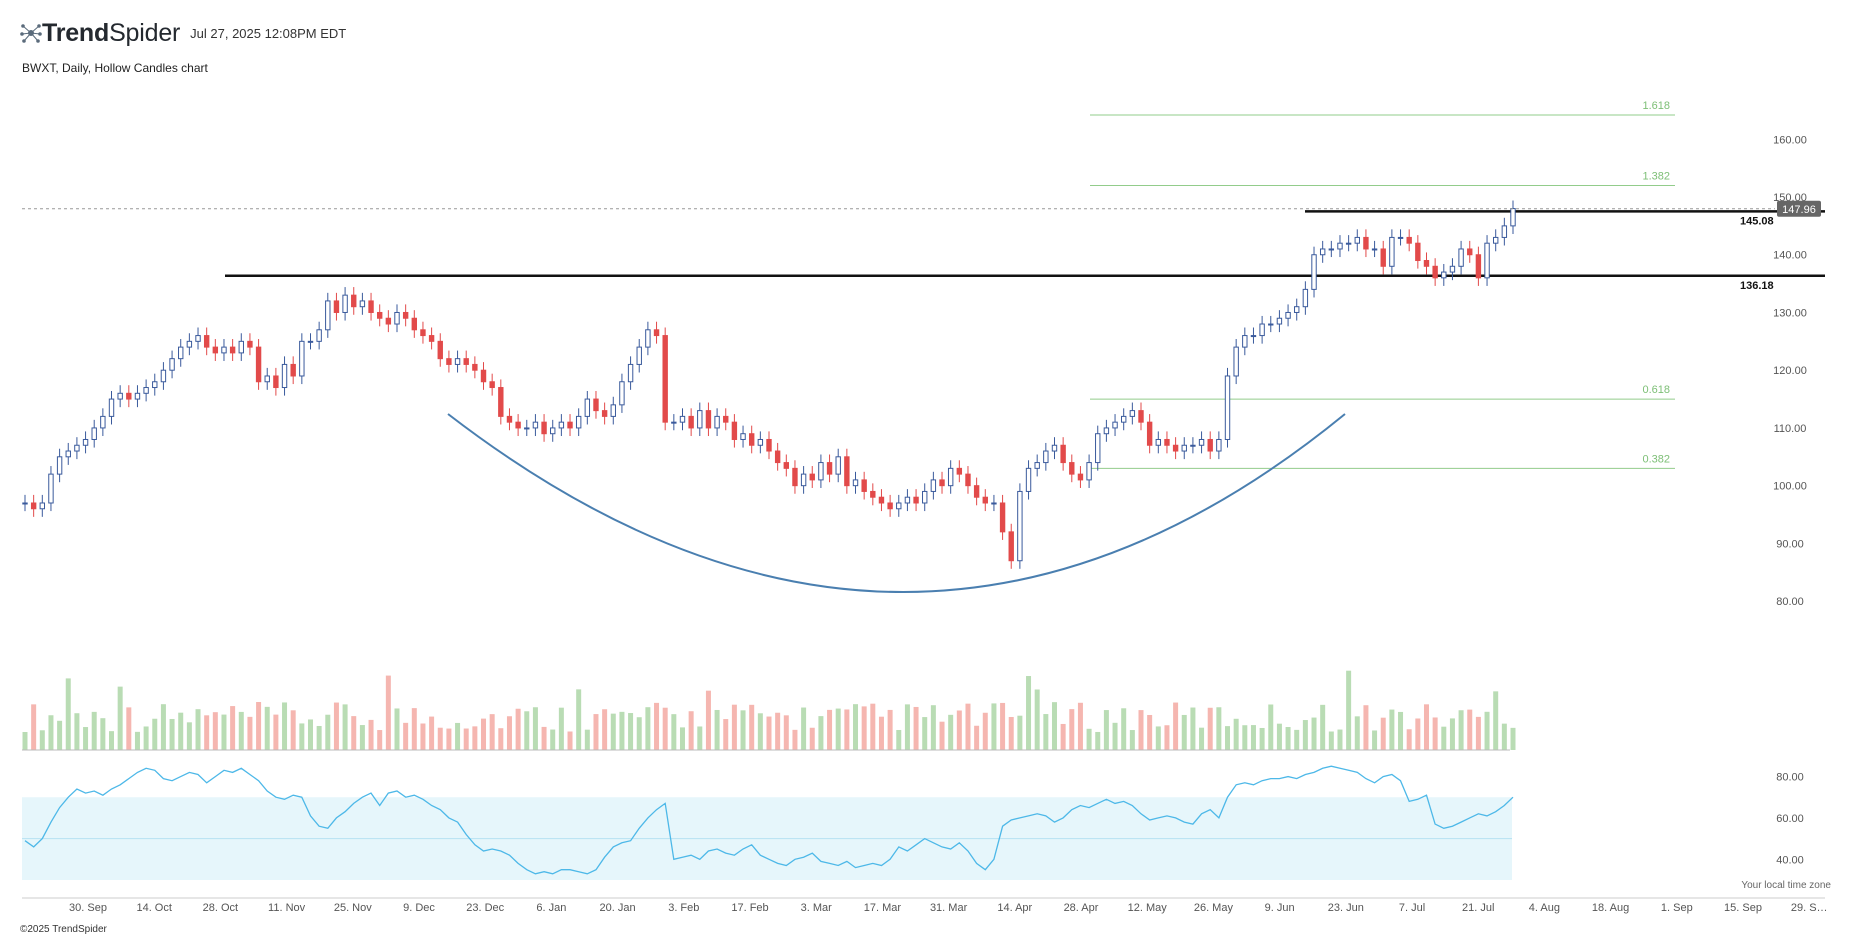  I want to click on x-tick-label: 23. Jun, so click(1346, 908).